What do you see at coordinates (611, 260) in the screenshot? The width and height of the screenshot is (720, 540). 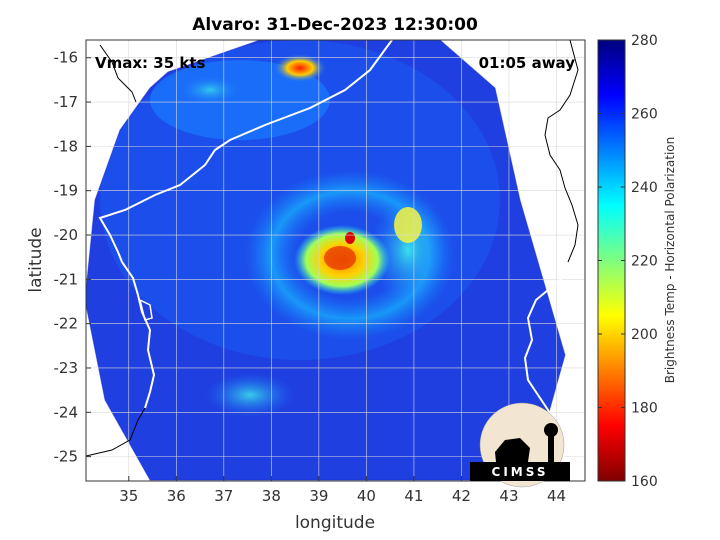 I see `colorbar` at bounding box center [611, 260].